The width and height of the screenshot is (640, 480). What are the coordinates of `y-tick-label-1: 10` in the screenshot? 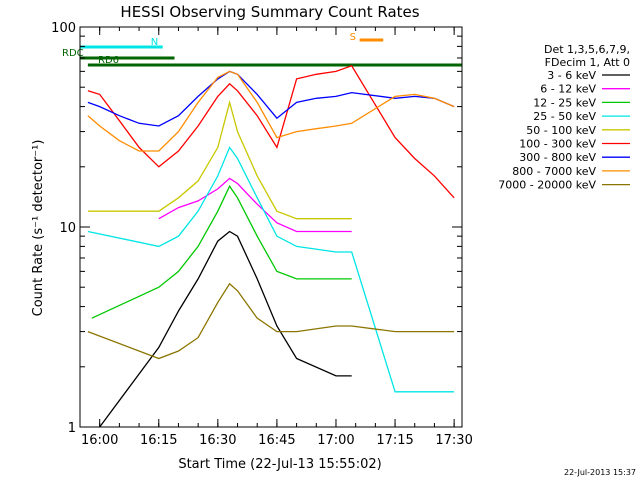 It's located at (67, 228).